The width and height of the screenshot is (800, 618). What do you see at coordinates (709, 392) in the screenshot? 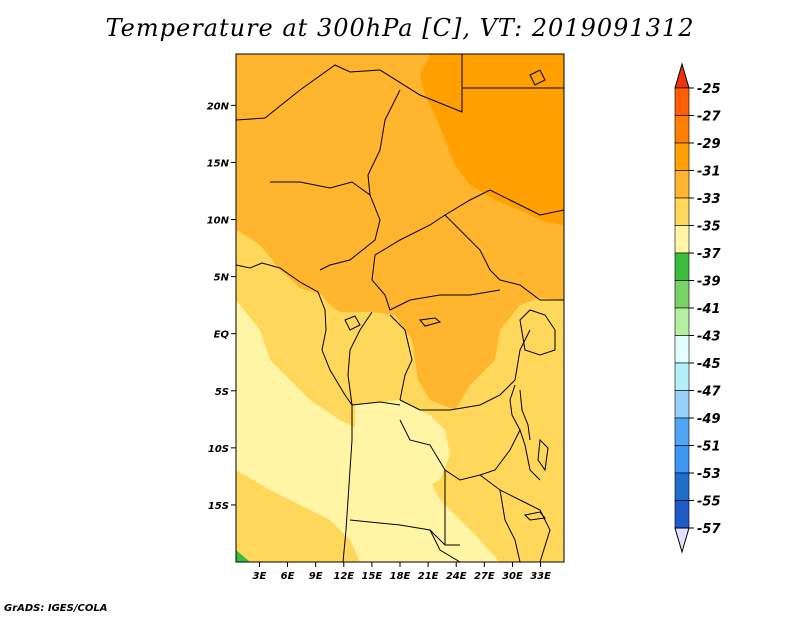
I see `colorbar-label: -47` at bounding box center [709, 392].